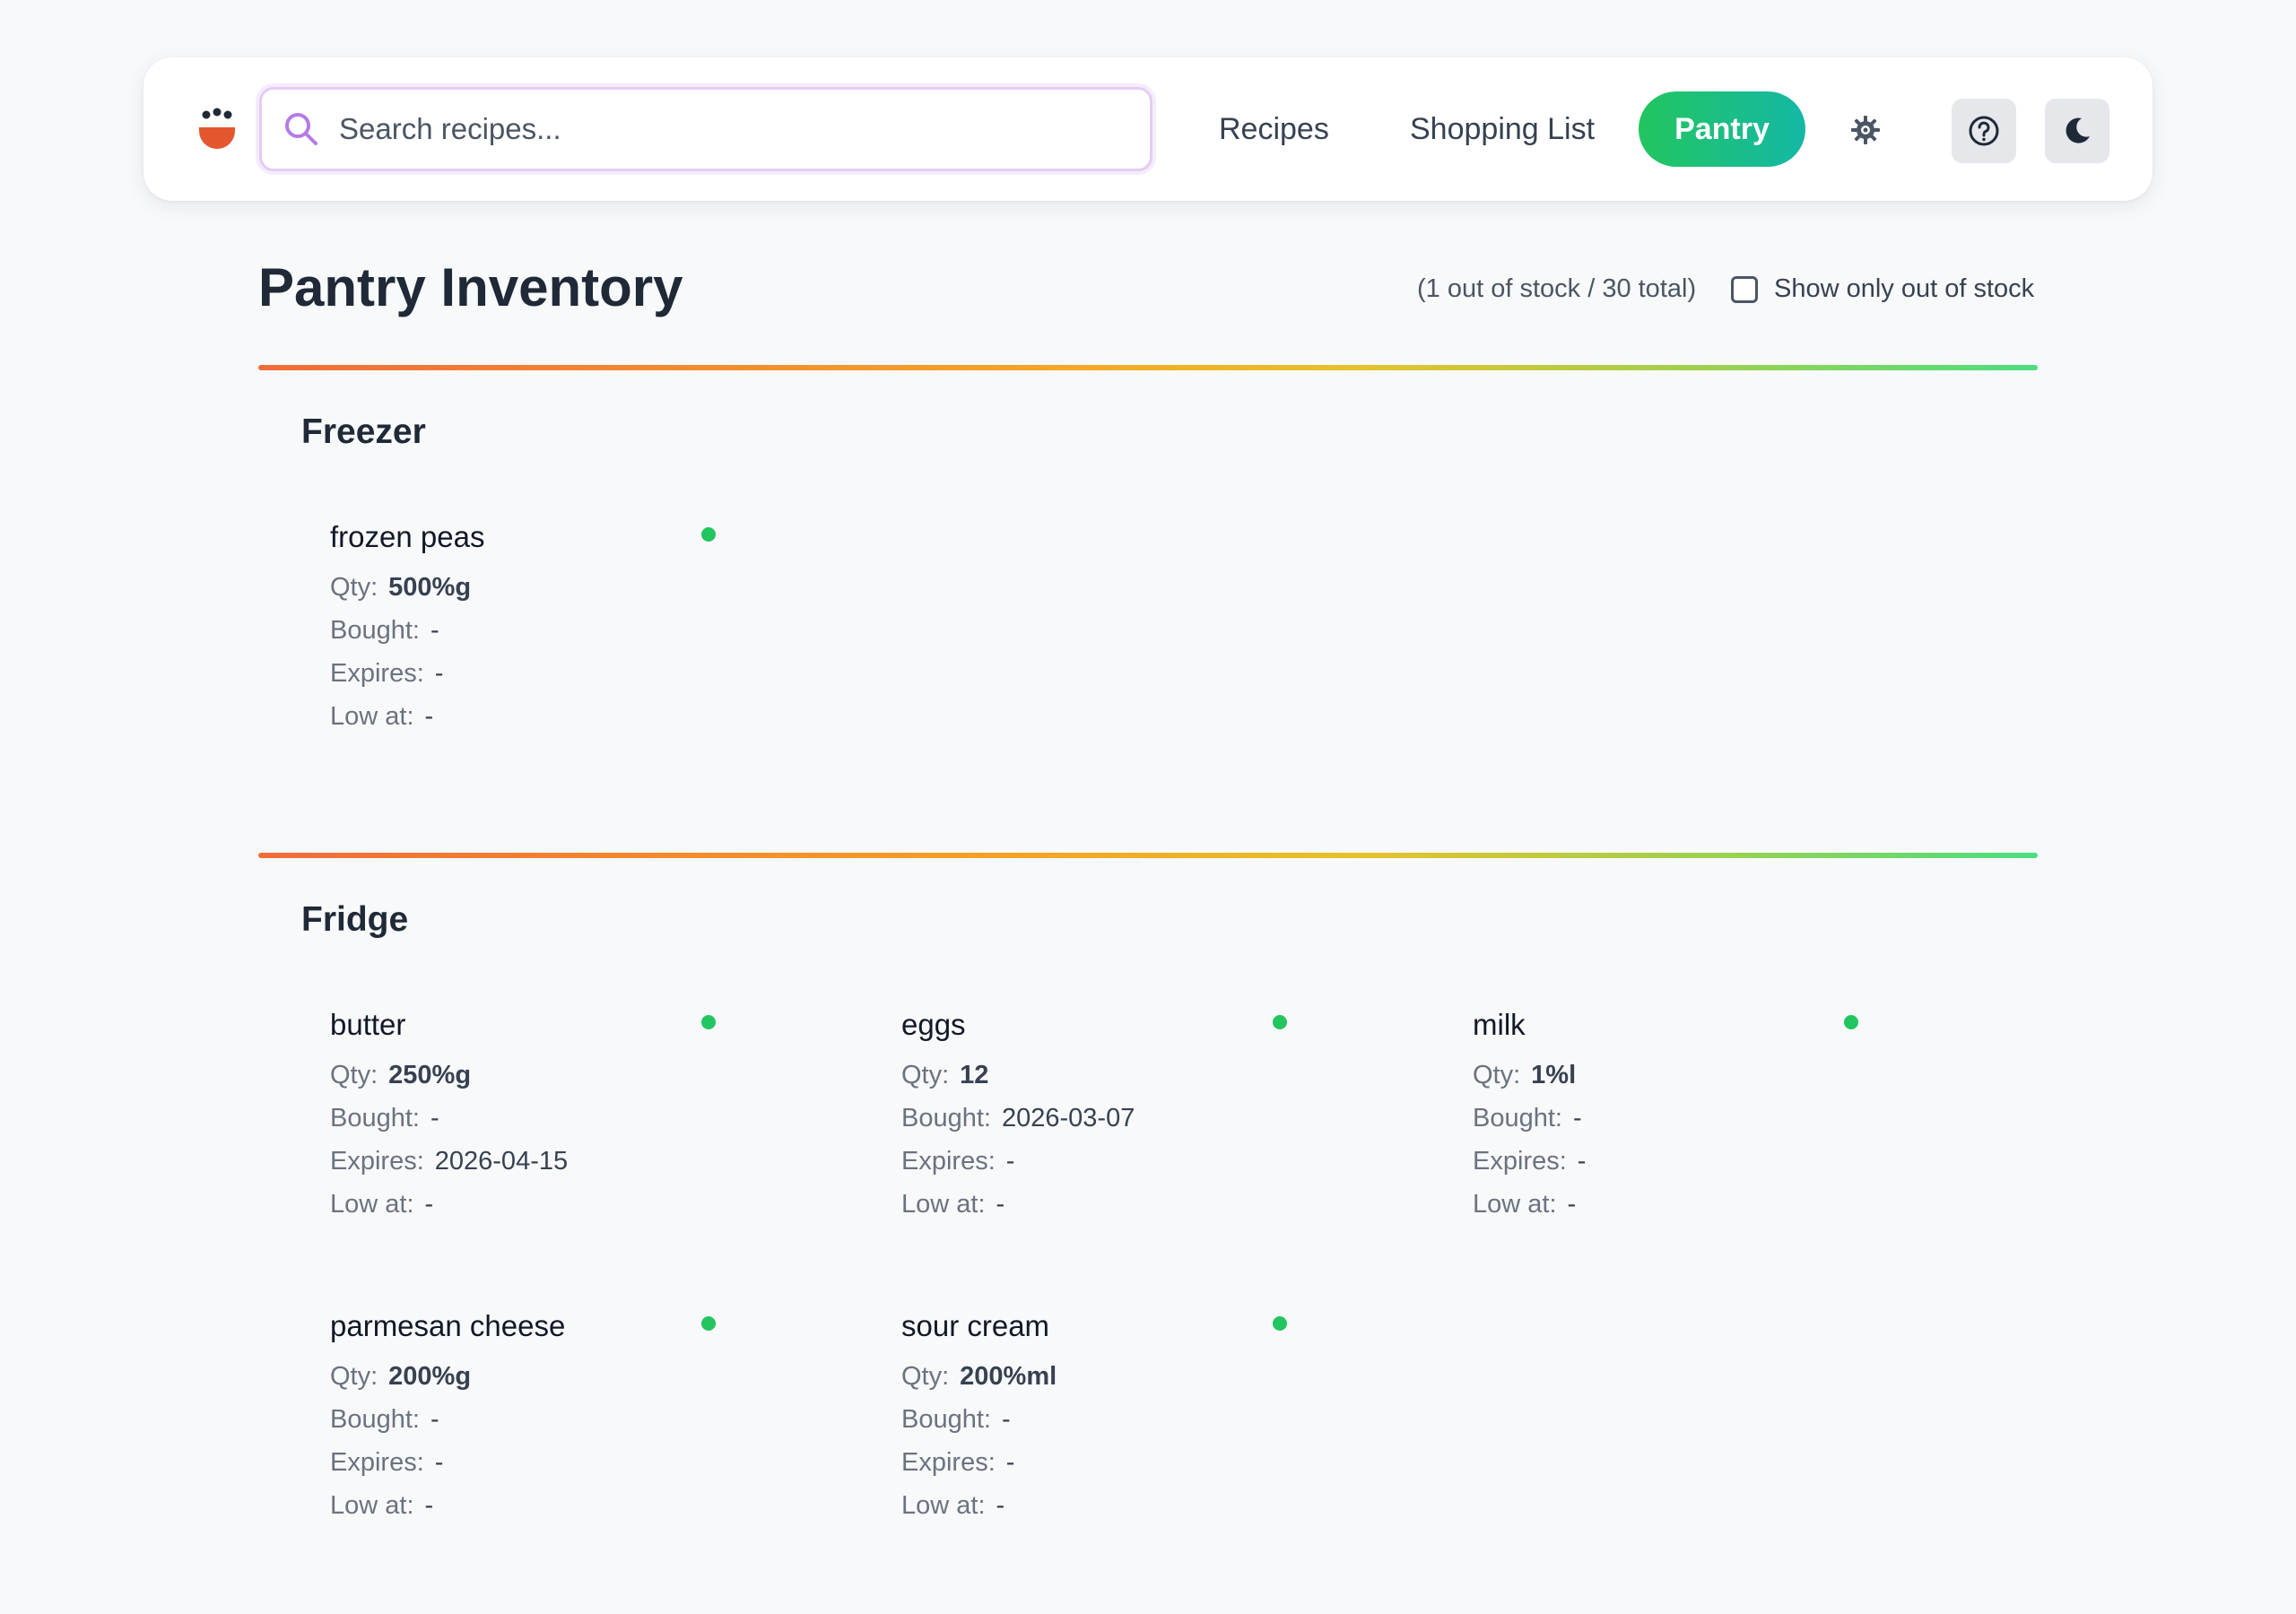 Image resolution: width=2296 pixels, height=1614 pixels. I want to click on nav-shopping-list: Shopping List, so click(1503, 129).